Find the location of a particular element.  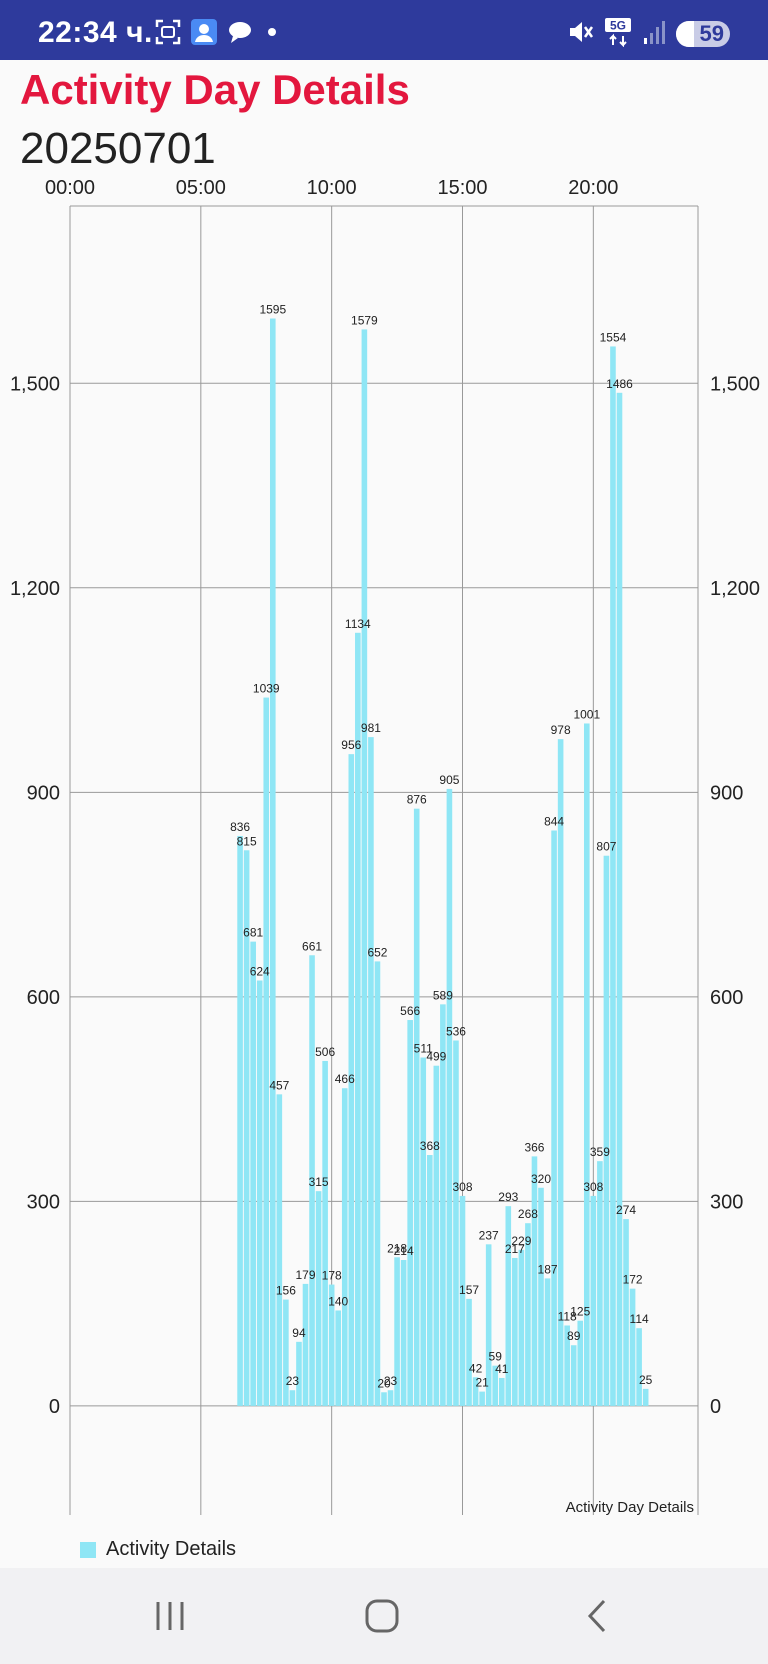

bar-value-label: 1134 is located at coordinates (358, 624).